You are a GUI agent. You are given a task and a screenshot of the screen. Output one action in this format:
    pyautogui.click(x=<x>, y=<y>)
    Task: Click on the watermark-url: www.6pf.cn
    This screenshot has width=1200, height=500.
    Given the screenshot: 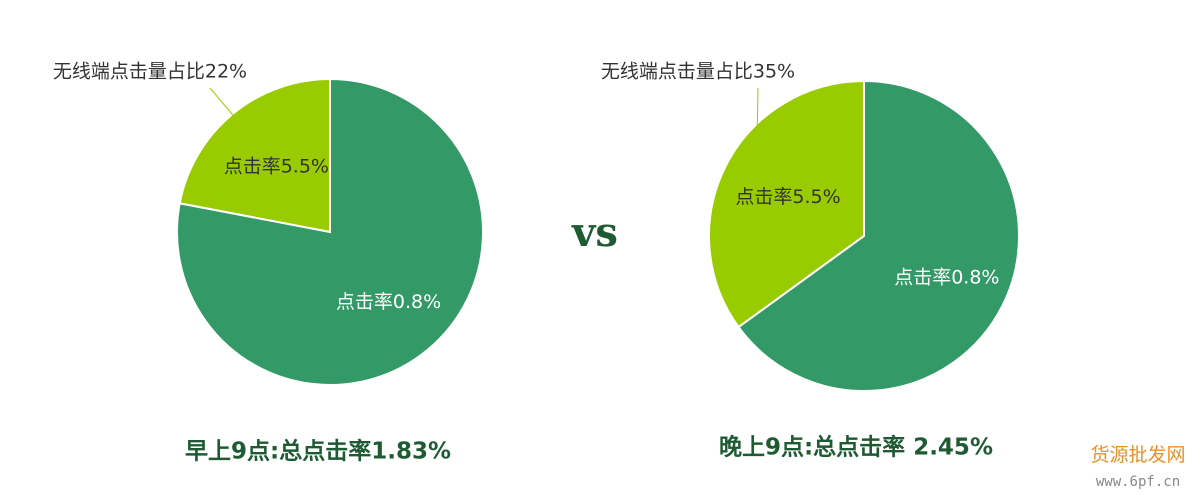 What is the action you would take?
    pyautogui.click(x=1138, y=482)
    